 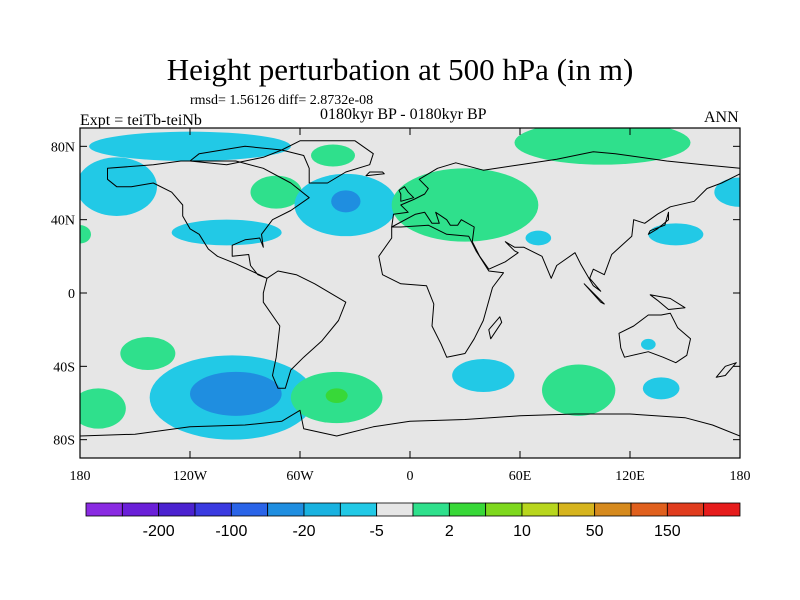 I want to click on map-title: Height perturbation at 500 hPa (in m), so click(x=400, y=69).